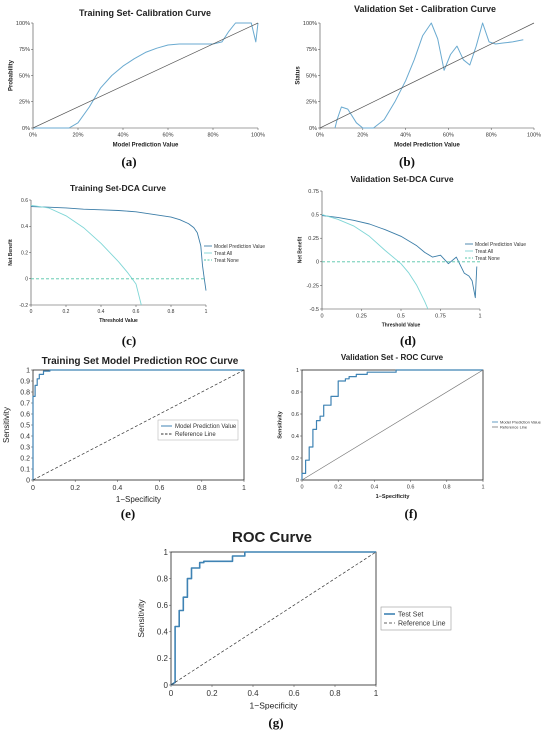  Describe the element at coordinates (25, 403) in the screenshot. I see `y-tick-label: 0.7` at that location.